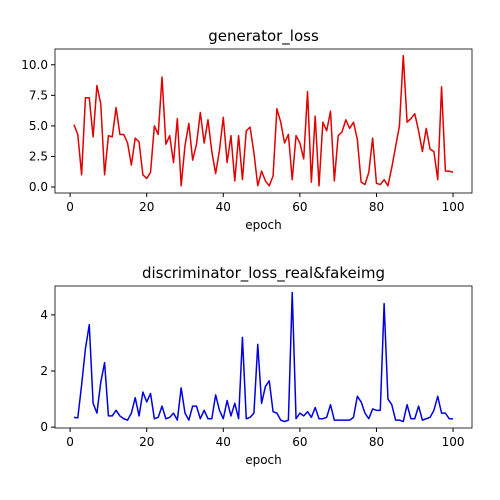 The width and height of the screenshot is (500, 500). Describe the element at coordinates (263, 36) in the screenshot. I see `chart-title: generator_loss` at that location.